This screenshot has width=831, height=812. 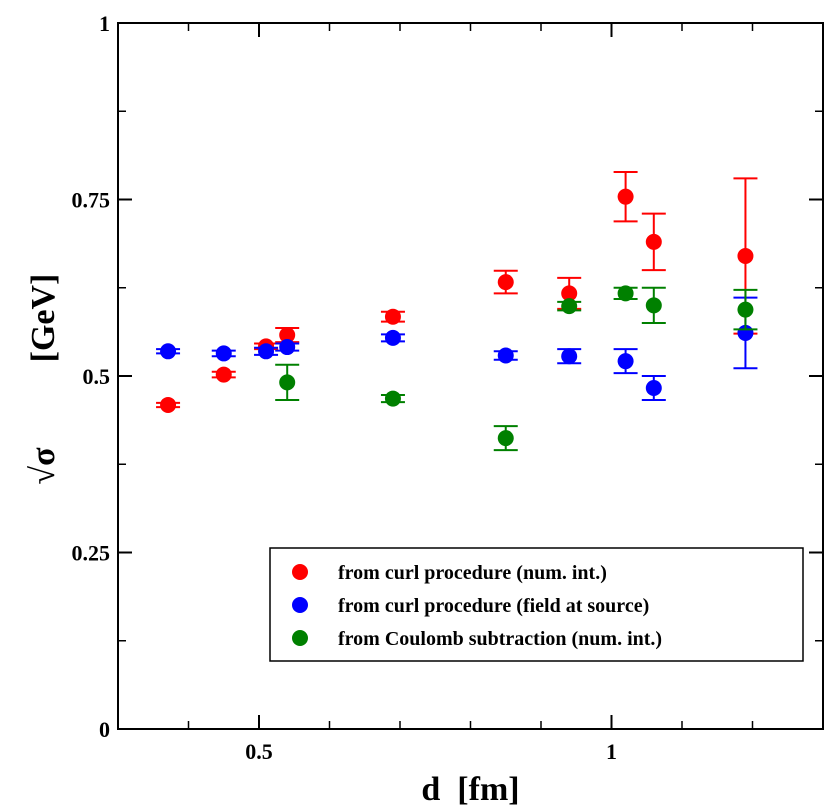 I want to click on y-tick-label: 0.25, so click(x=91, y=553).